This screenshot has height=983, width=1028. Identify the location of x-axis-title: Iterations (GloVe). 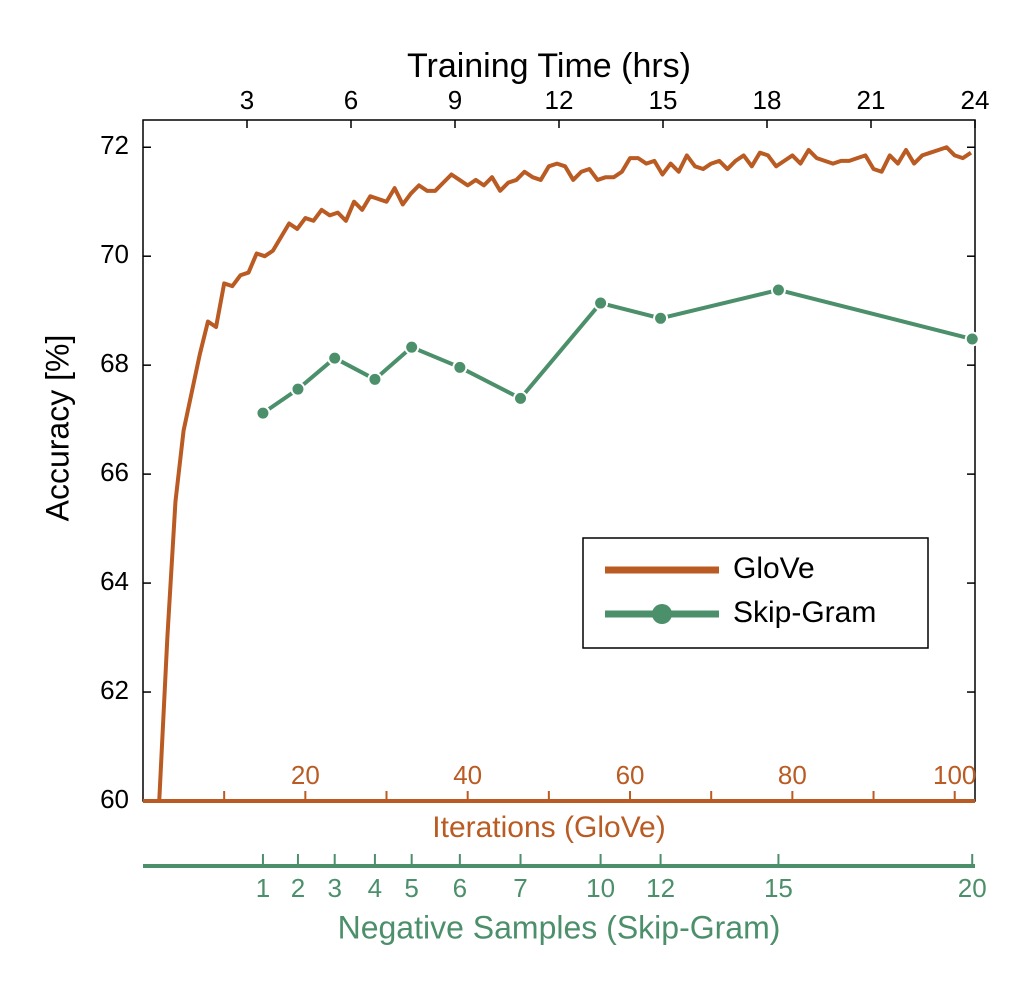
(548, 827).